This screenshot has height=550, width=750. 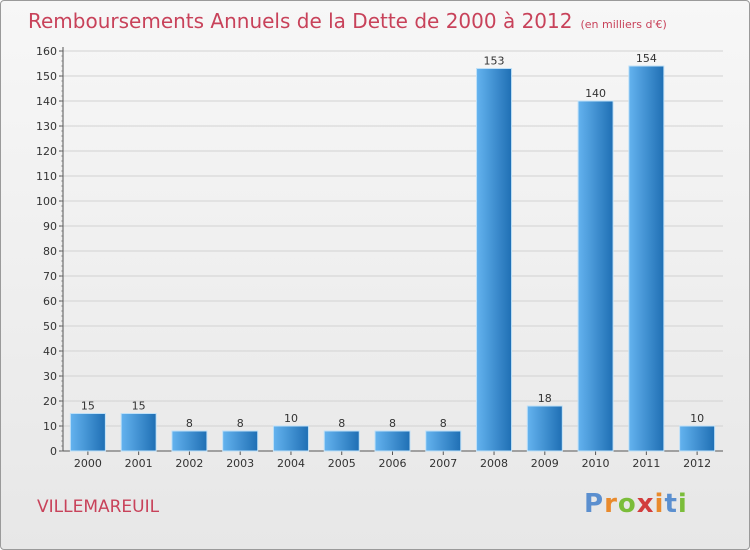 I want to click on x-tick-label: 2010, so click(x=596, y=463).